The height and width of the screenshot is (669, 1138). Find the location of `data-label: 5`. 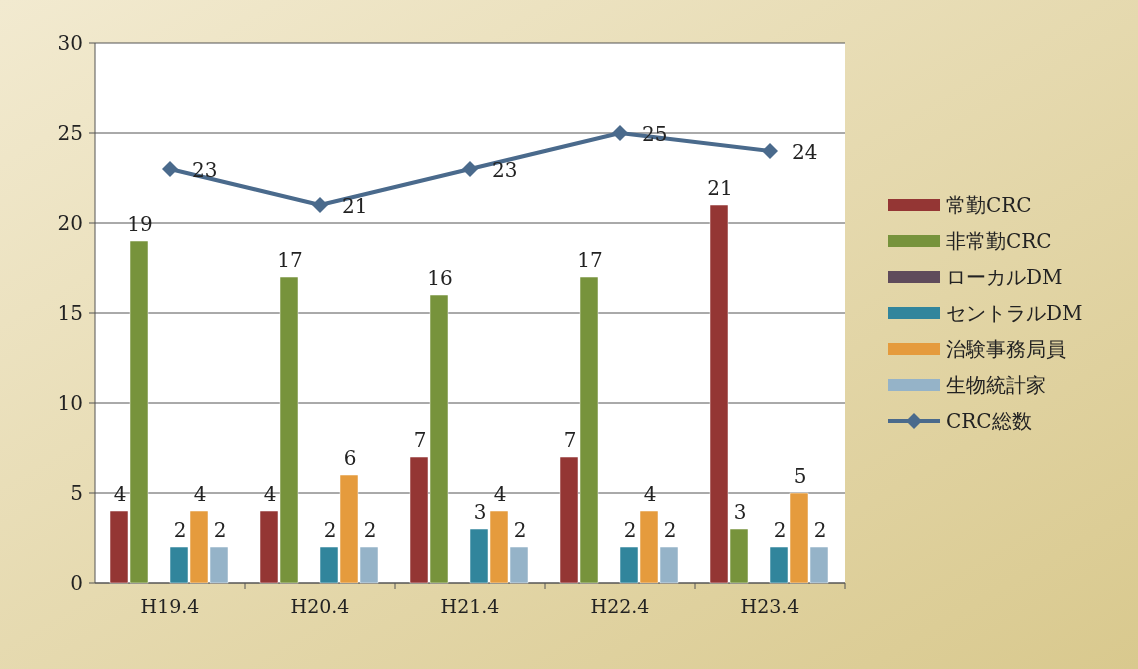

data-label: 5 is located at coordinates (800, 476).